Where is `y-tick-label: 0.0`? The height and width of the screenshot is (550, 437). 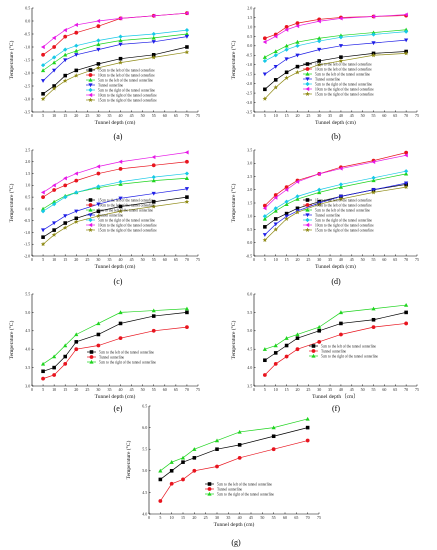
y-tick-label: 0.0 is located at coordinates (27, 208).